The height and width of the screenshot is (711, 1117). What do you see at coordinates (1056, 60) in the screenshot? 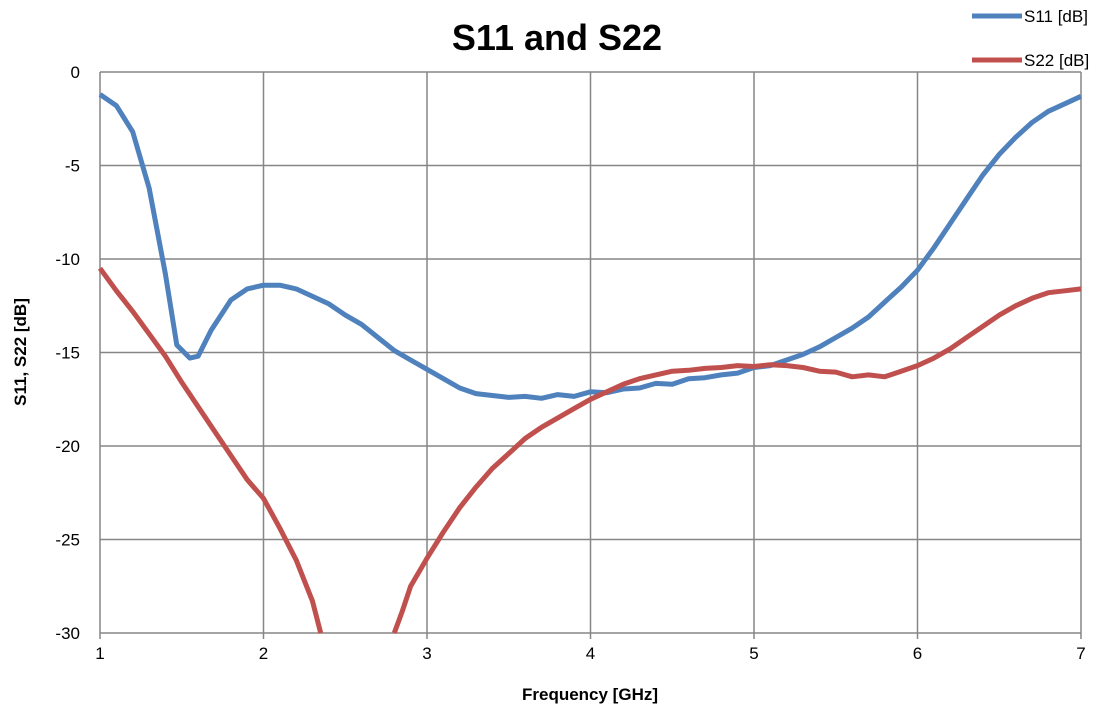
I see `legend-label-s22: S22 [dB]` at bounding box center [1056, 60].